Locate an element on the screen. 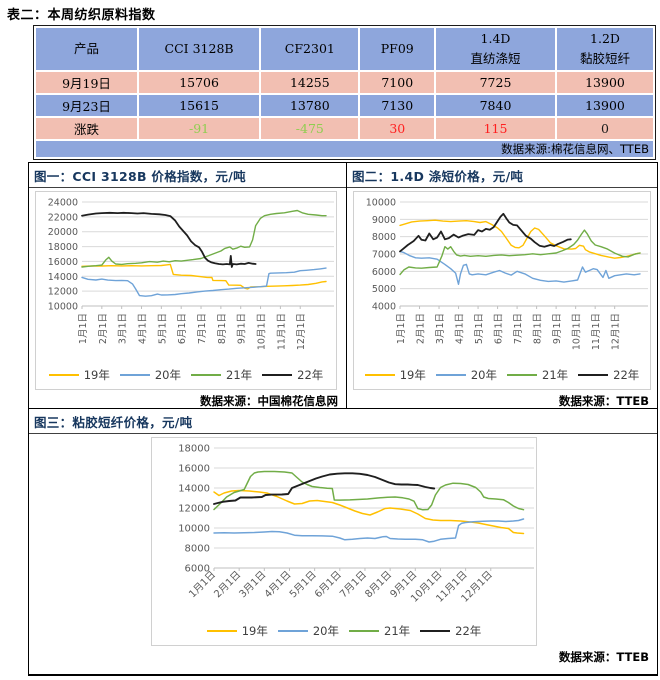  x-axis-tick-label: 7月1日 is located at coordinates (353, 585).